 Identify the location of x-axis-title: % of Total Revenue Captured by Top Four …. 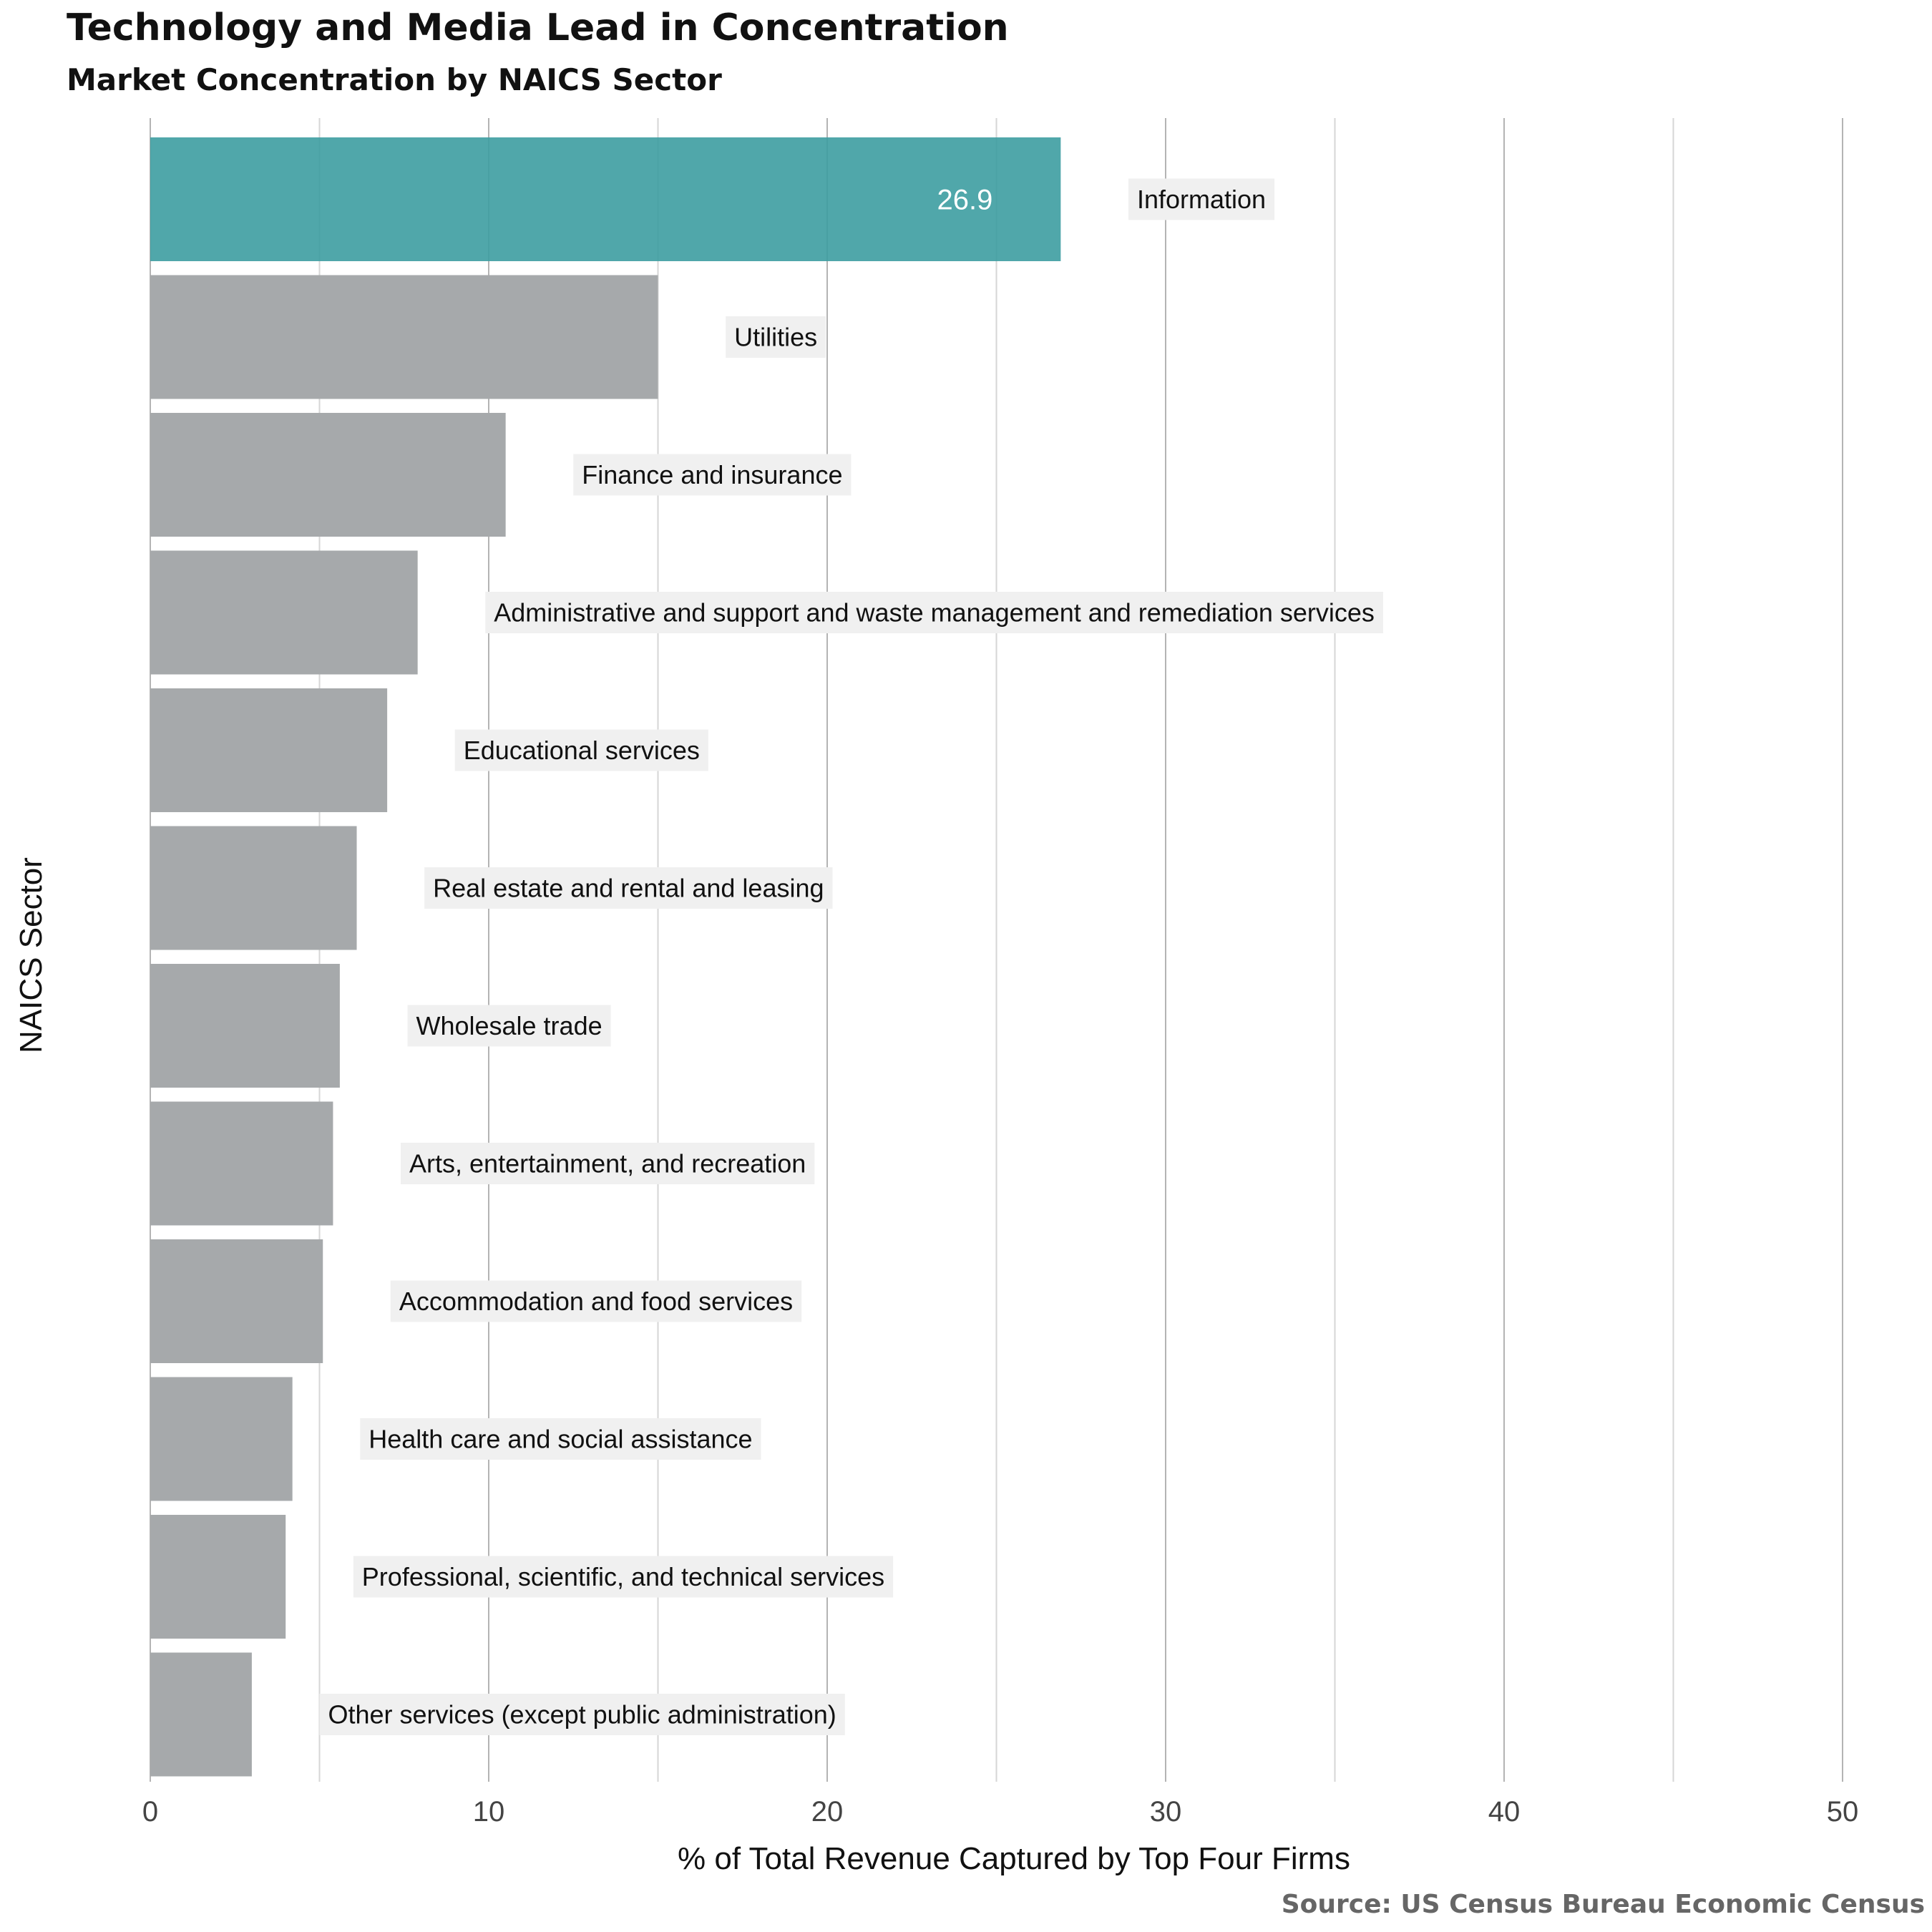
(1014, 1858).